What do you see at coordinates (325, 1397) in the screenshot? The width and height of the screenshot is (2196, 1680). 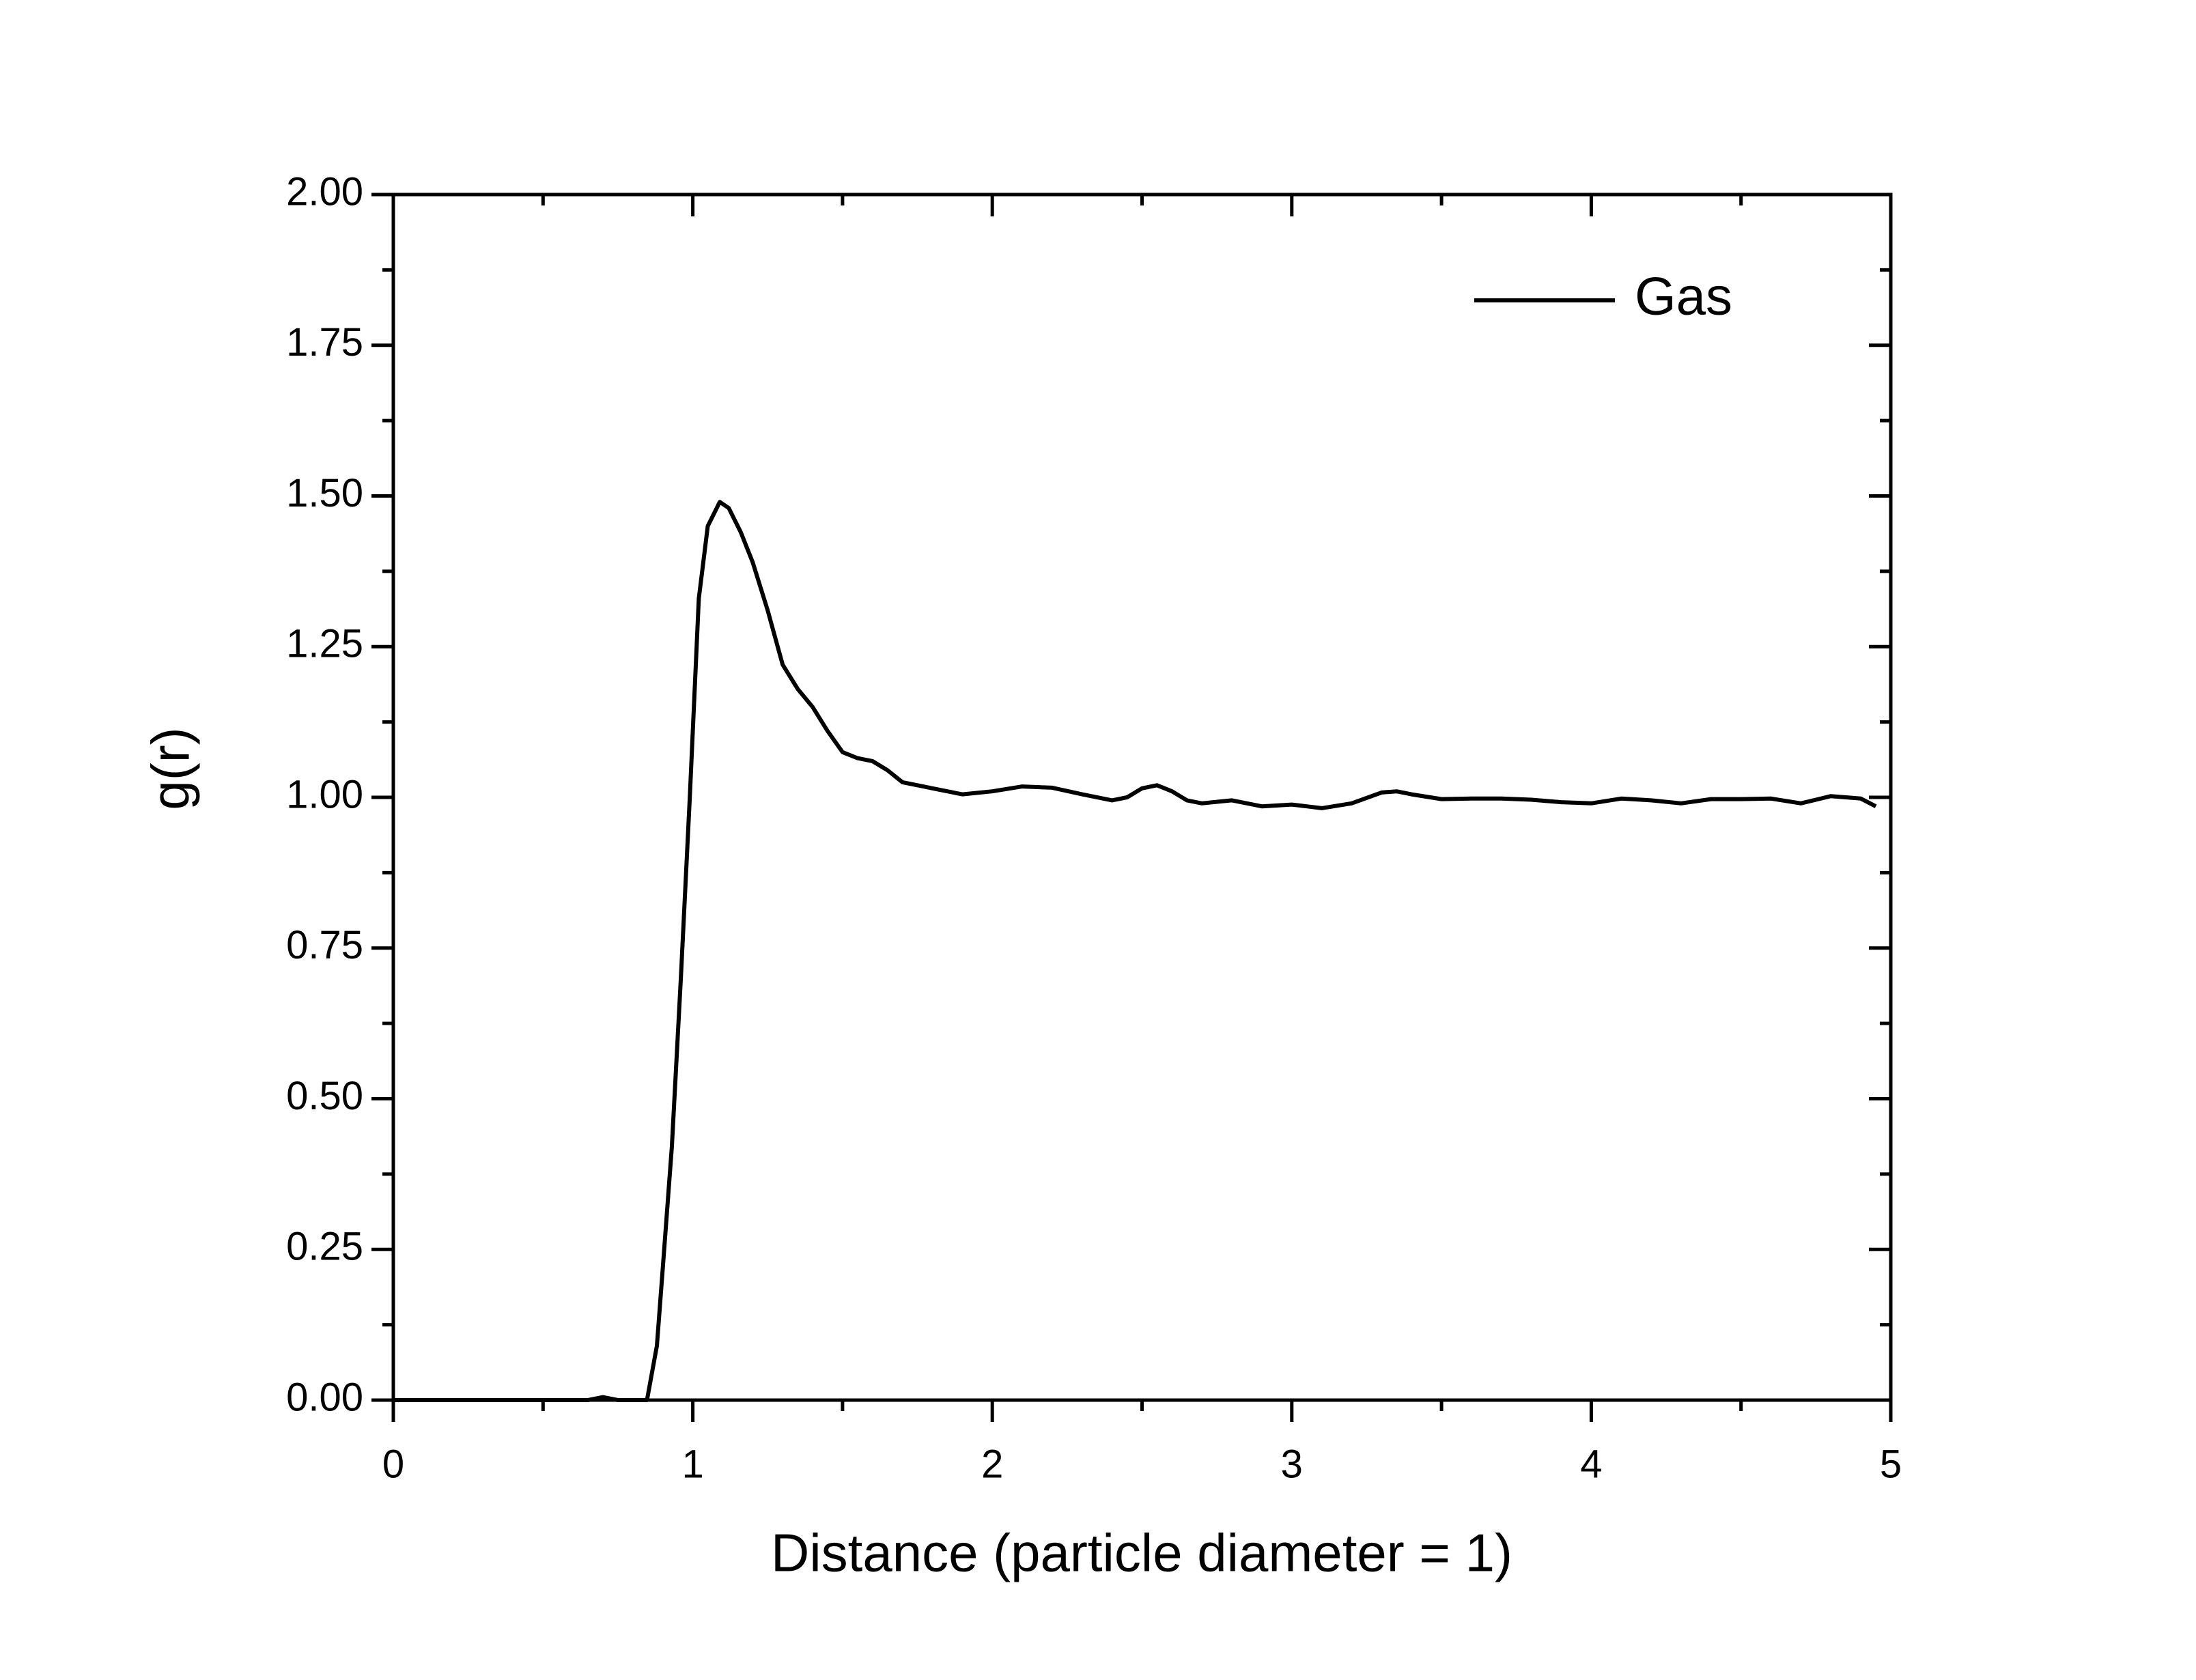 I see `y-tick-label: 0.00` at bounding box center [325, 1397].